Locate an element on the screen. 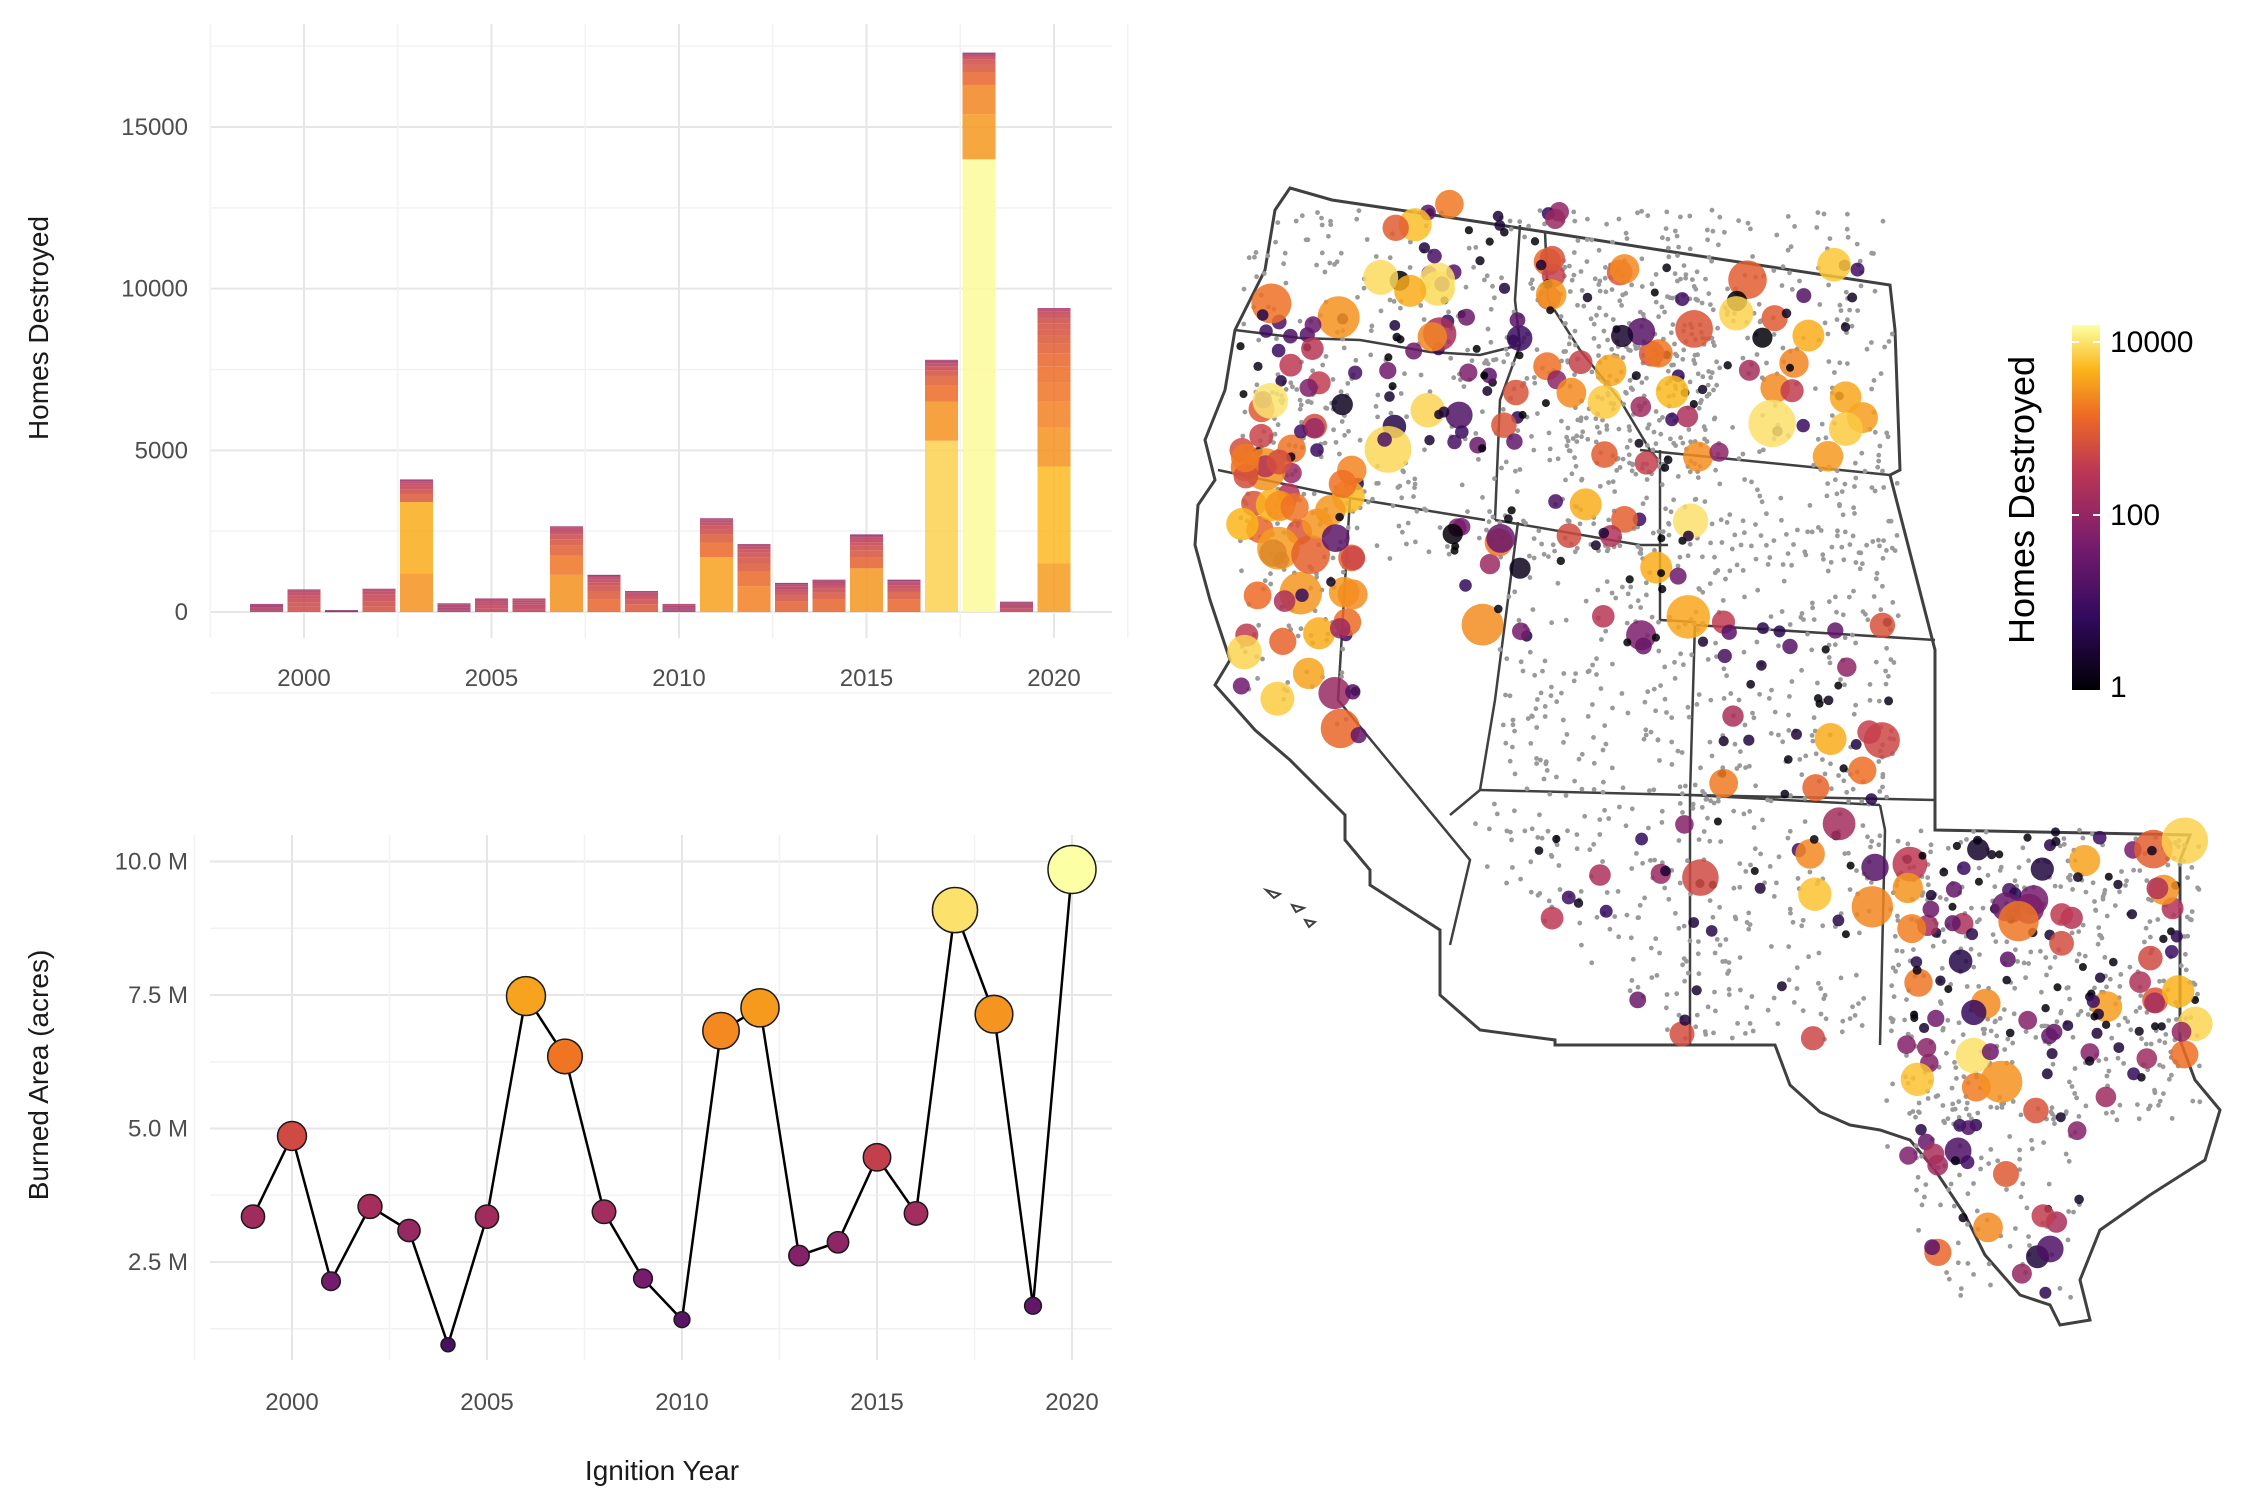  bar-segment-2017 is located at coordinates (941, 380).